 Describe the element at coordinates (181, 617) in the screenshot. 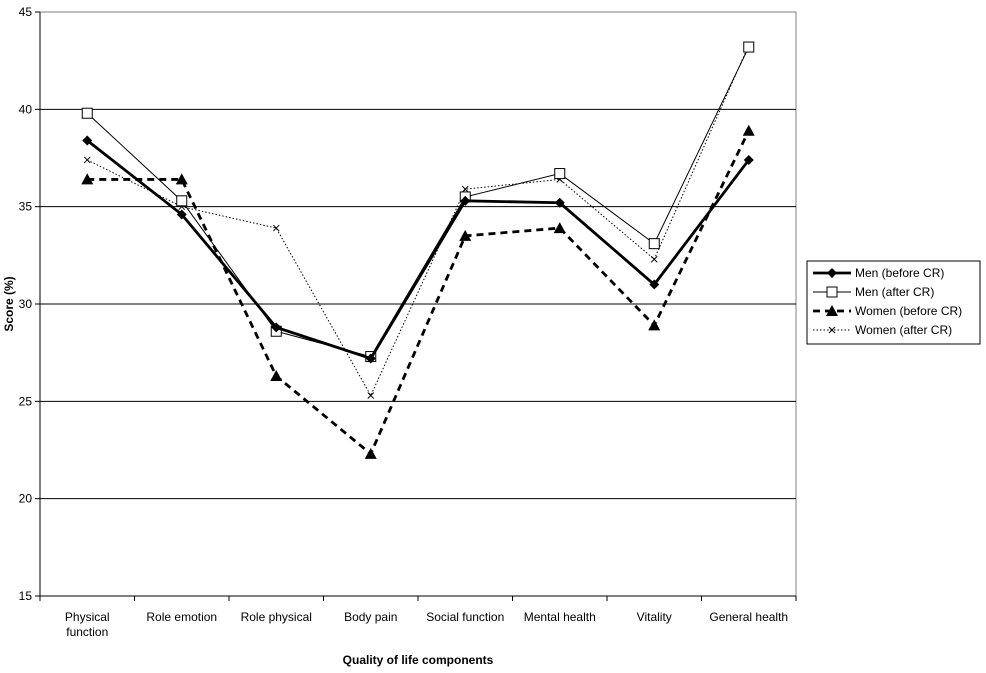

I see `x-tick-label: Role emotion` at that location.